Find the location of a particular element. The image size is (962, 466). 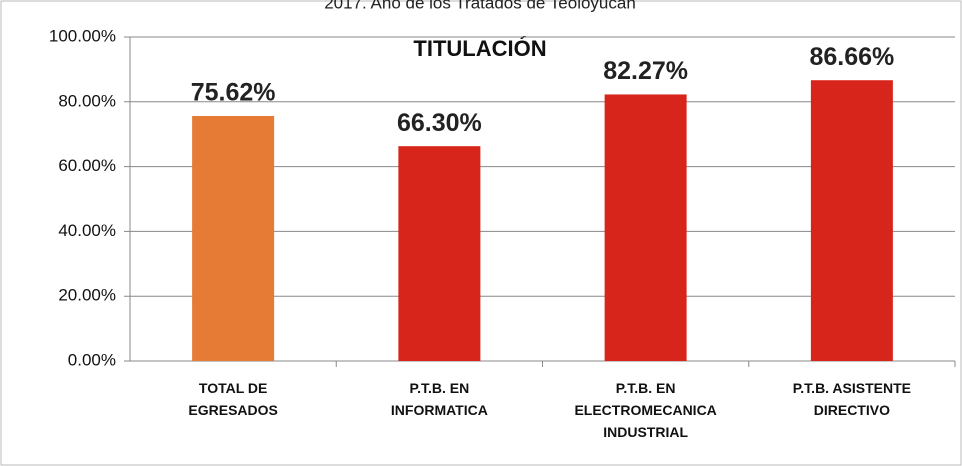

chart-supertitle: 2017. Año de los Tratados de Teoloyucan is located at coordinates (480, 6).